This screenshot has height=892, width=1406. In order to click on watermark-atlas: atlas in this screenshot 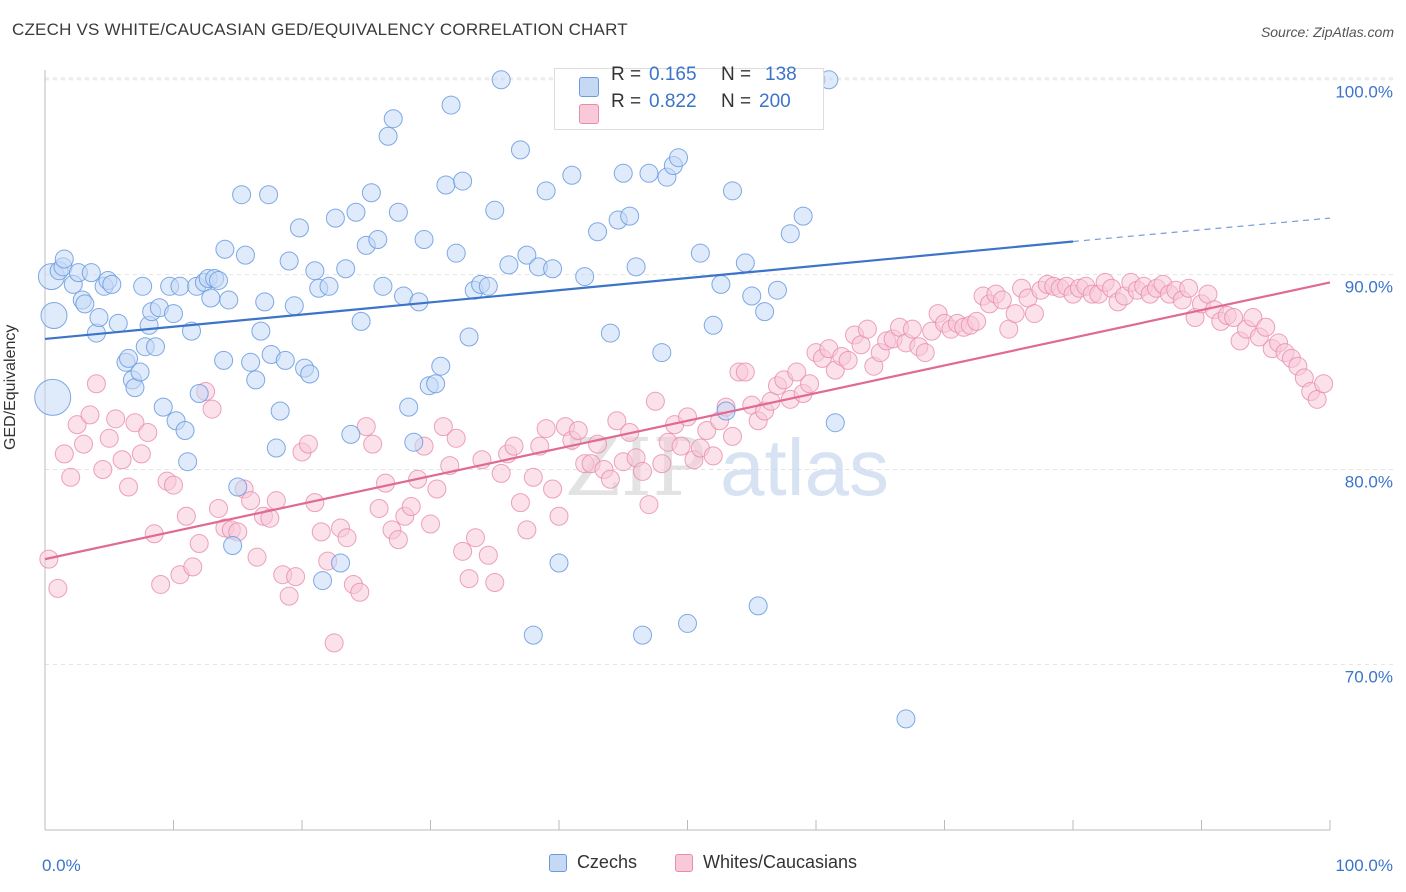, I will do `click(804, 467)`.